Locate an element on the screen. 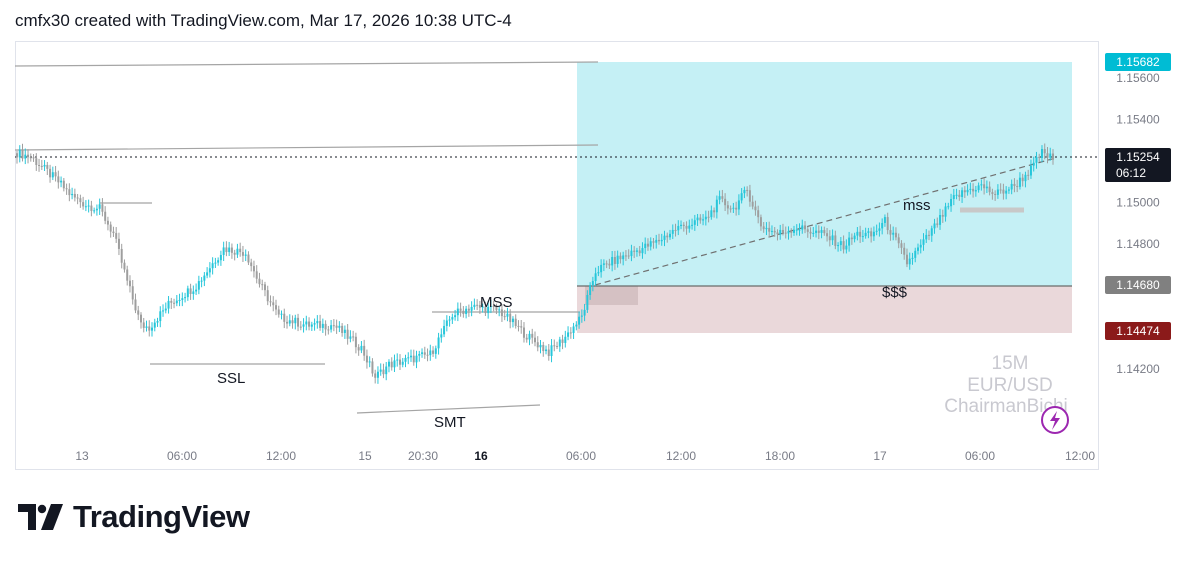 This screenshot has width=1199, height=563. price-tick-label: 1.15400 is located at coordinates (1138, 119).